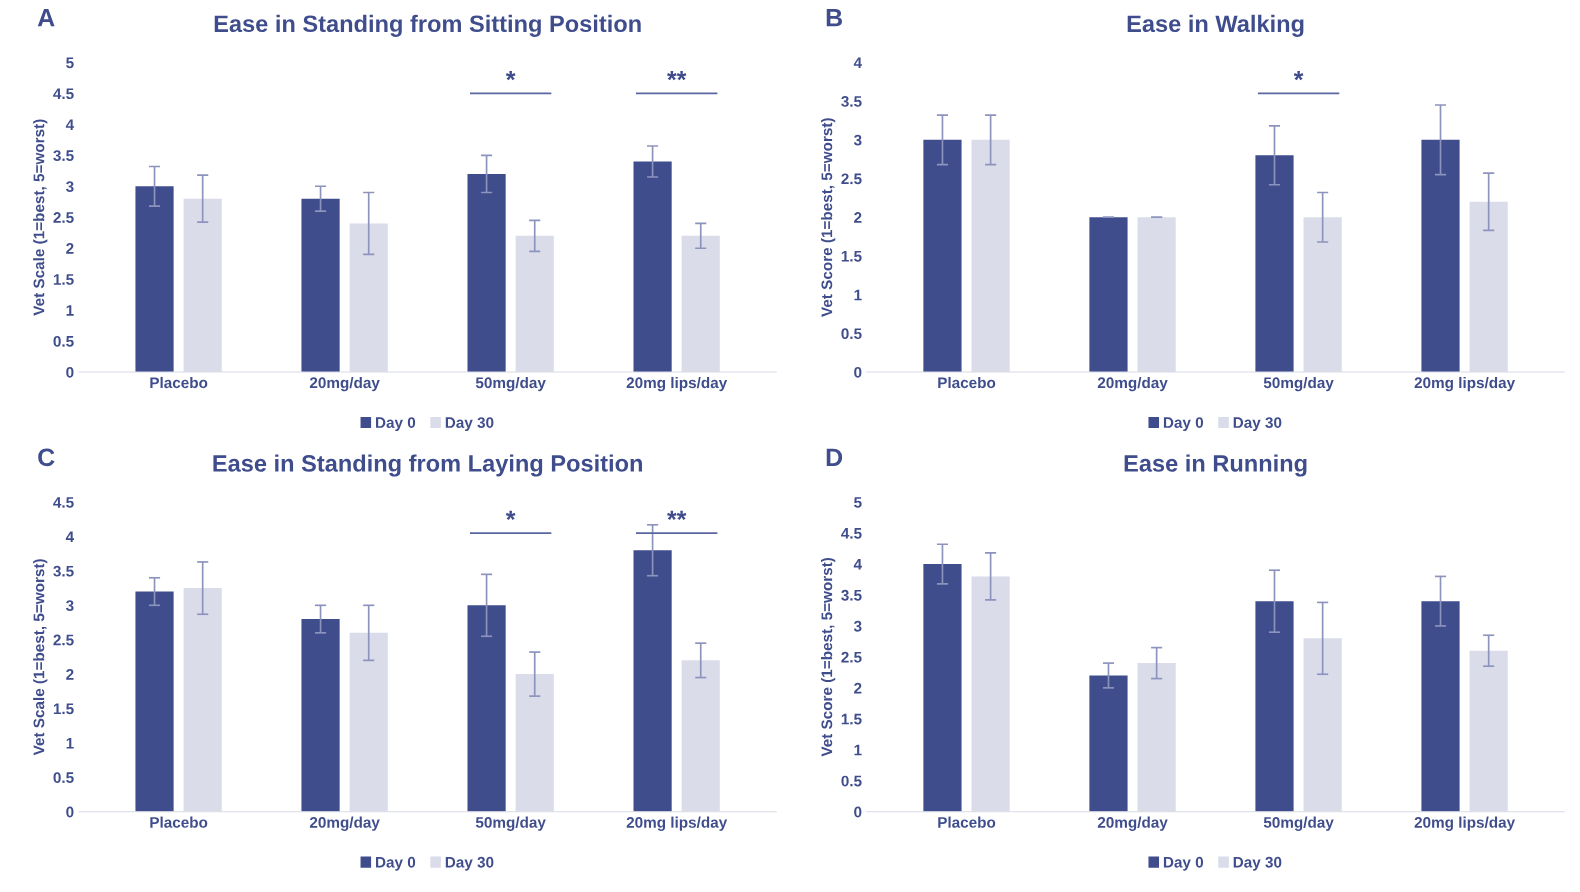  I want to click on chart-title: Ease in Running, so click(1215, 465).